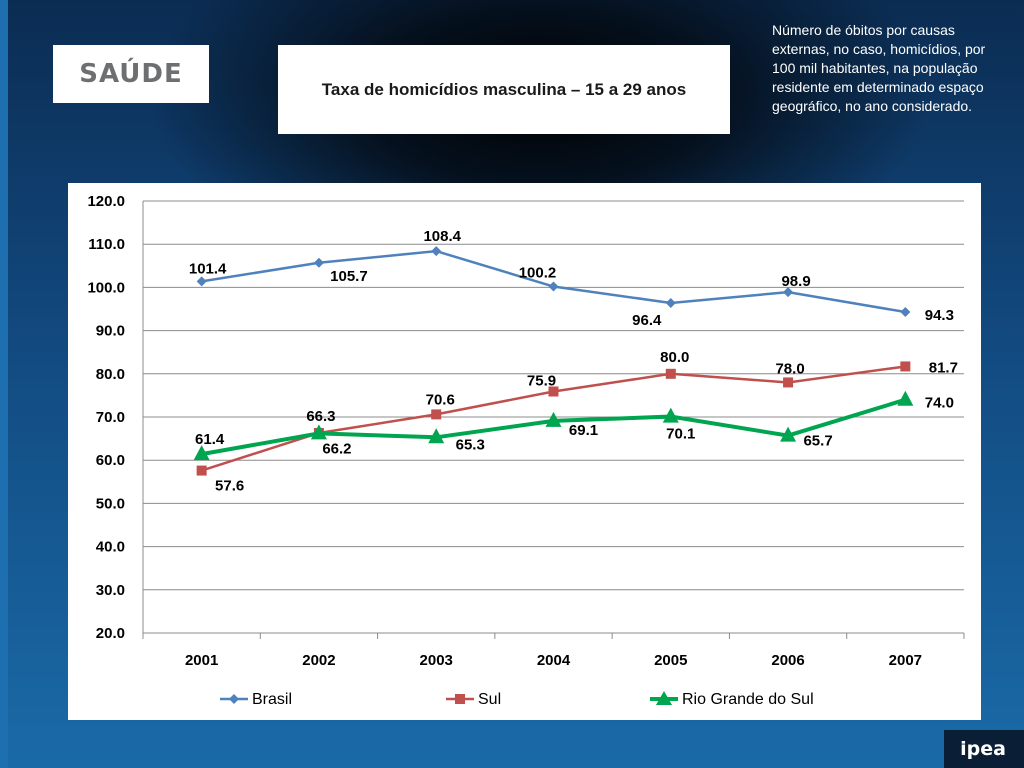  What do you see at coordinates (106, 244) in the screenshot?
I see `y-tick-label: 110.0` at bounding box center [106, 244].